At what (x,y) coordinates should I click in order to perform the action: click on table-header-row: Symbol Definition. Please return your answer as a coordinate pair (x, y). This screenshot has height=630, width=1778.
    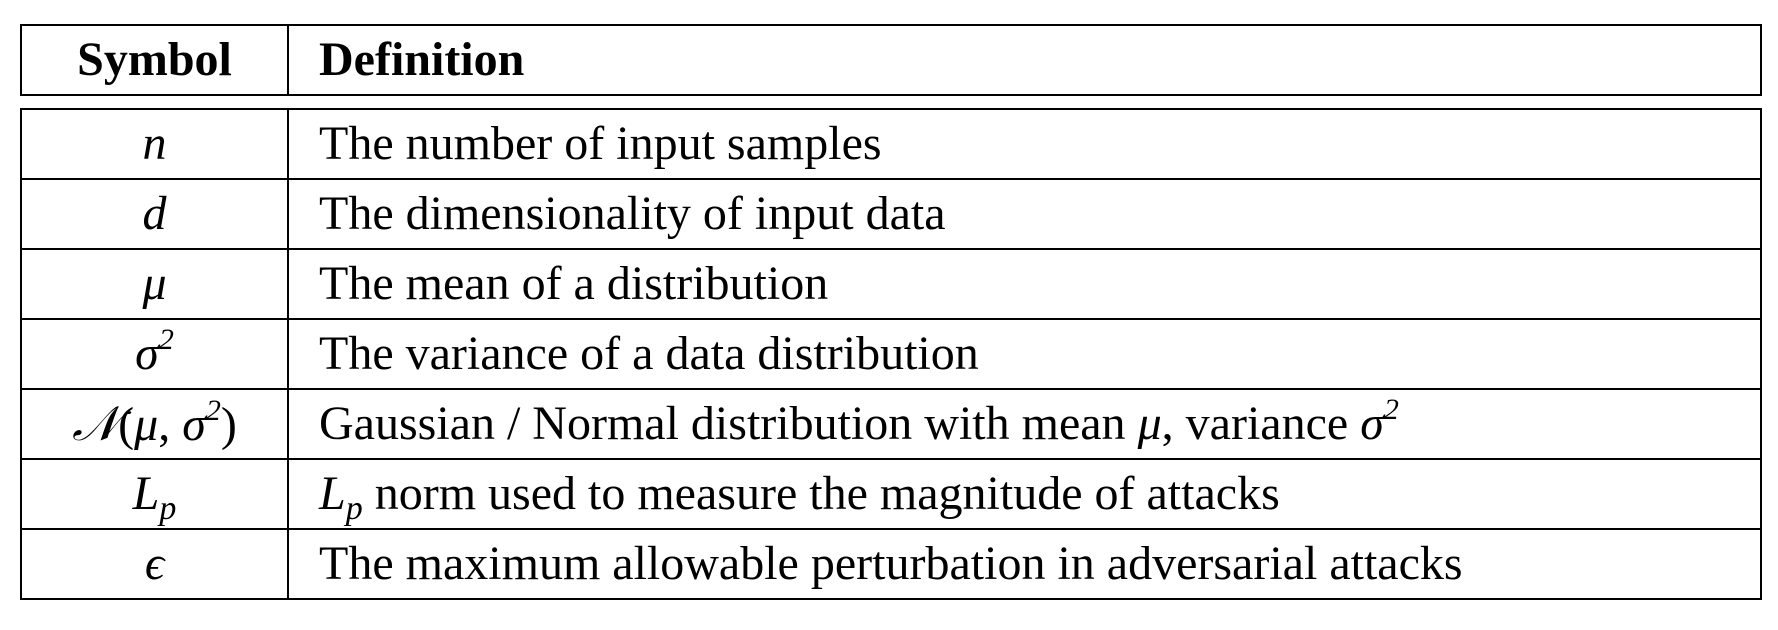
    Looking at the image, I should click on (891, 60).